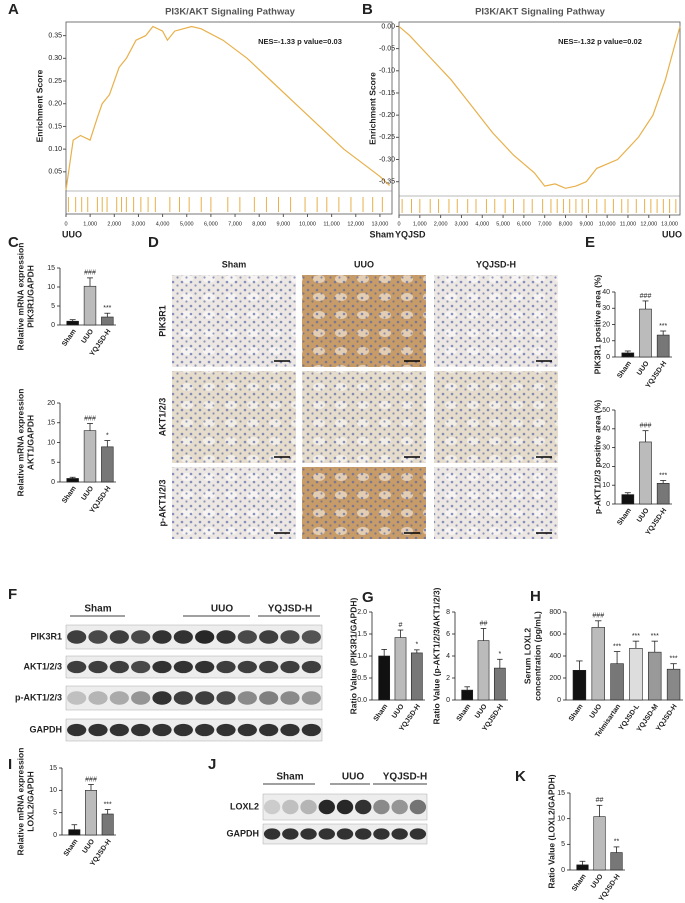  I want to click on y-axis-label: concentration (pg/mL), so click(537, 656).